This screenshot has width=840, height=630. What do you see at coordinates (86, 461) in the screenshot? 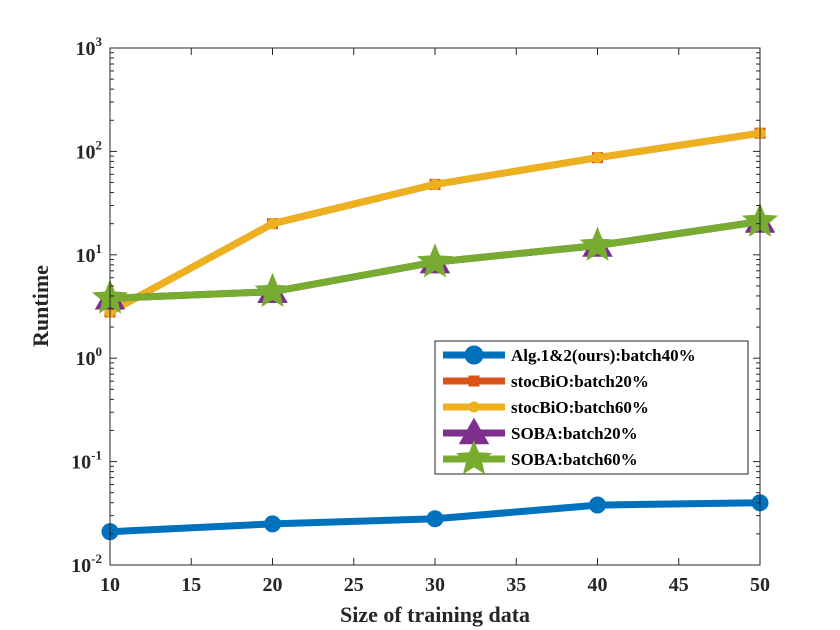
I see `y-tick-label: 10⁻¹` at bounding box center [86, 461].